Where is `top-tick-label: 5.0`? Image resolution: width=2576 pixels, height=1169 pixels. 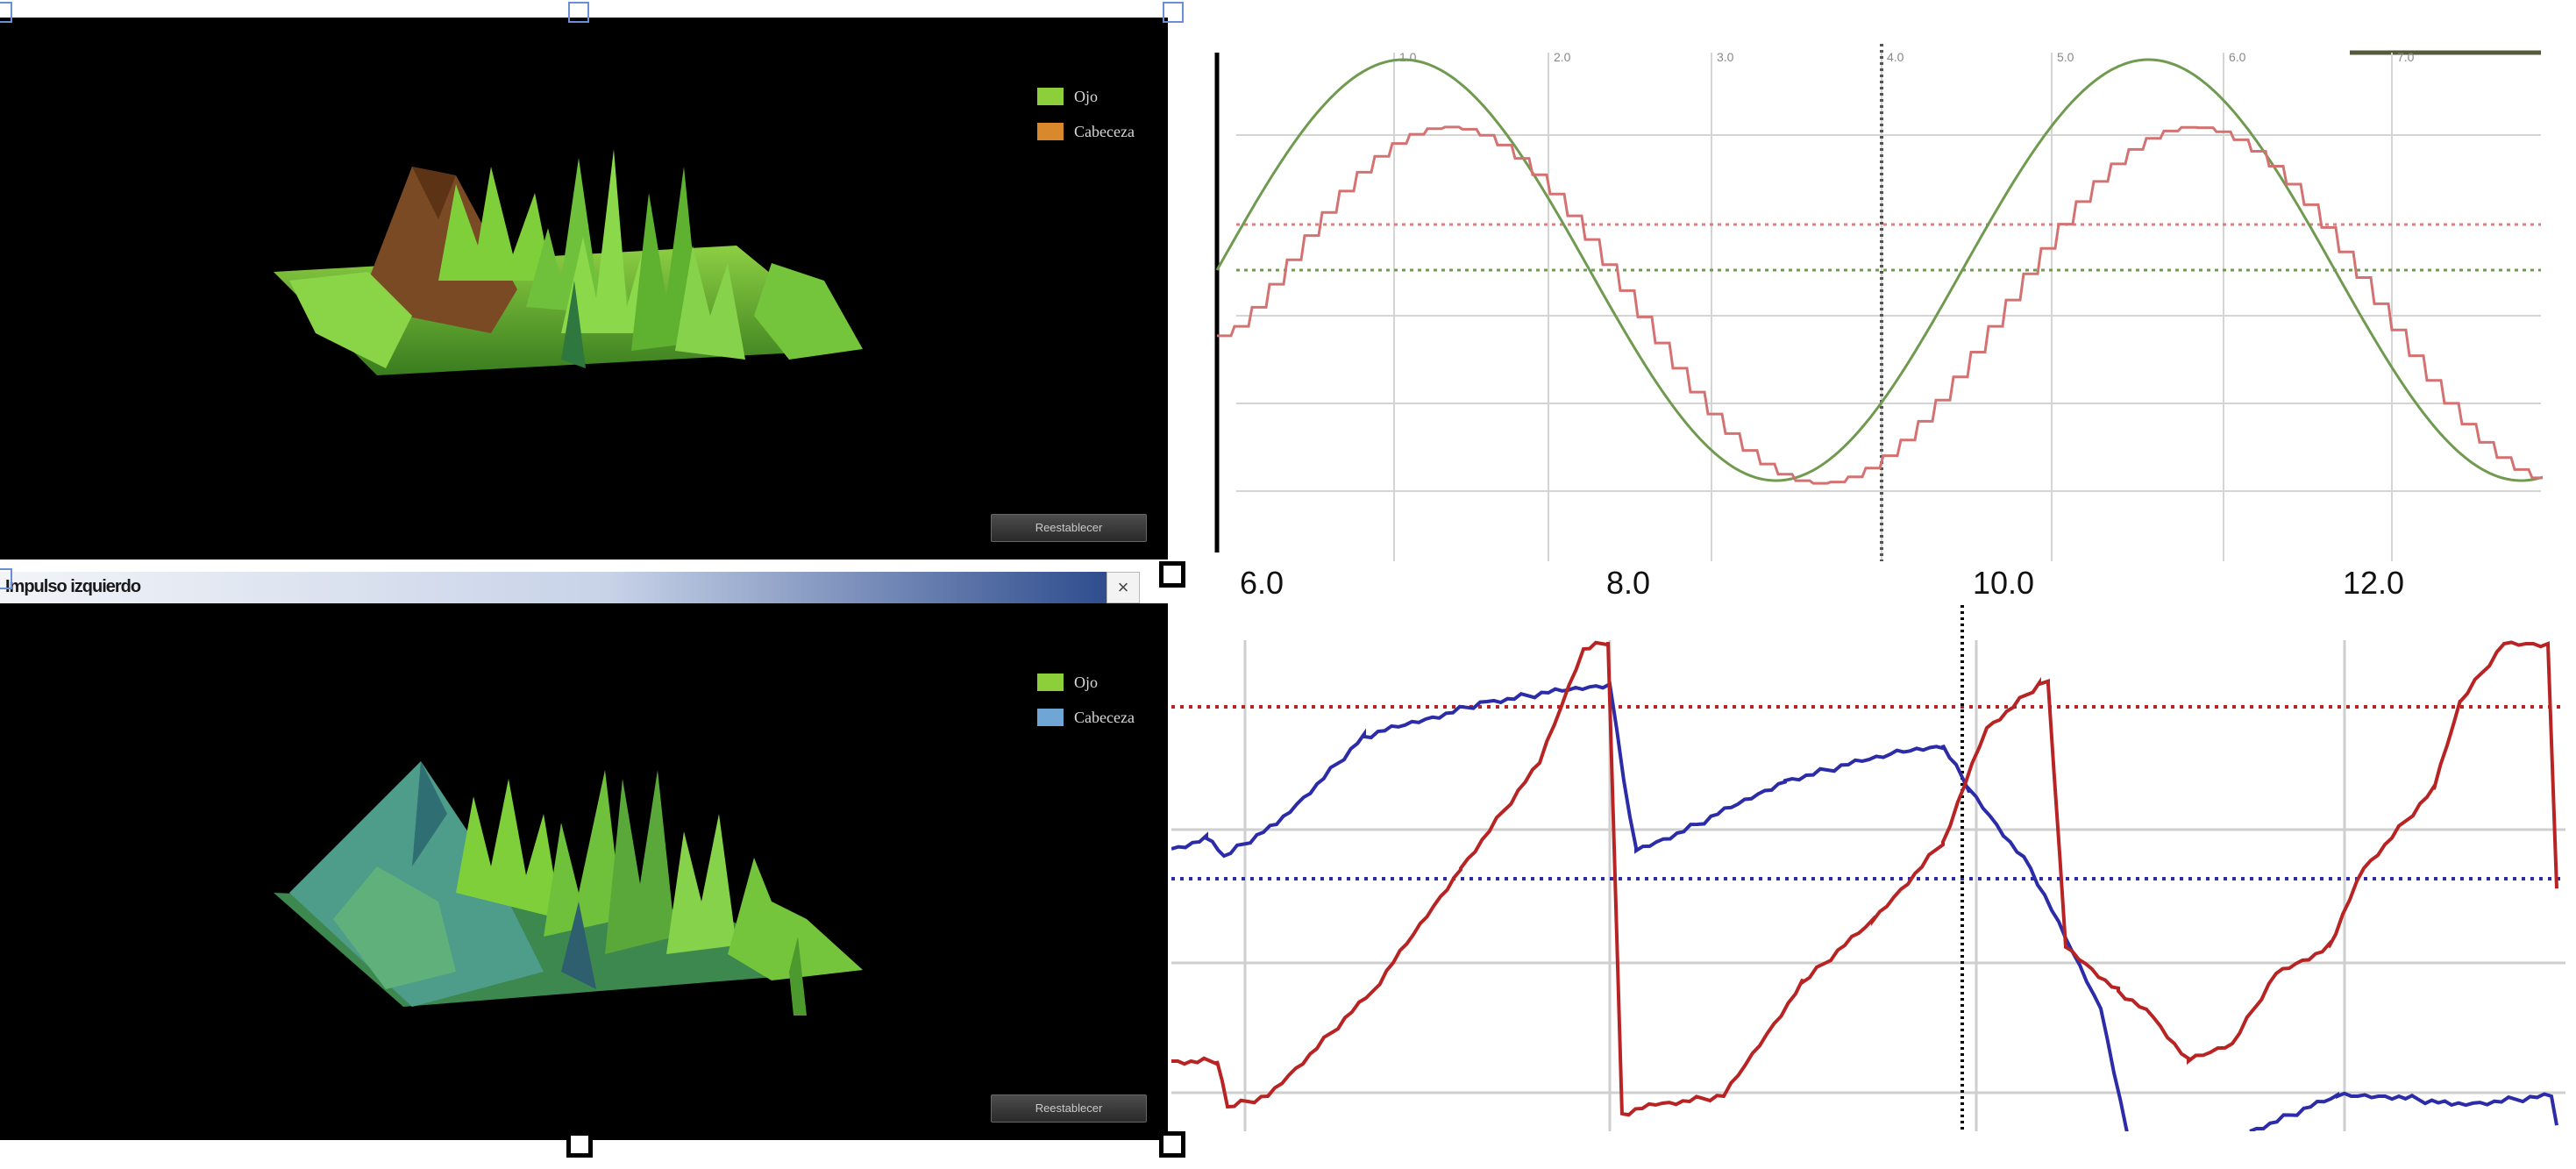 top-tick-label: 5.0 is located at coordinates (2065, 57).